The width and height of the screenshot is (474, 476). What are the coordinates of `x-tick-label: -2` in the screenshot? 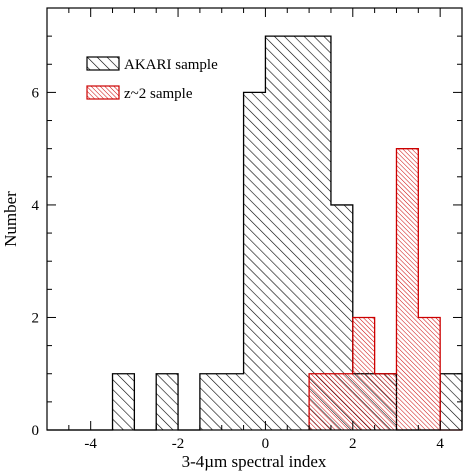 It's located at (178, 444).